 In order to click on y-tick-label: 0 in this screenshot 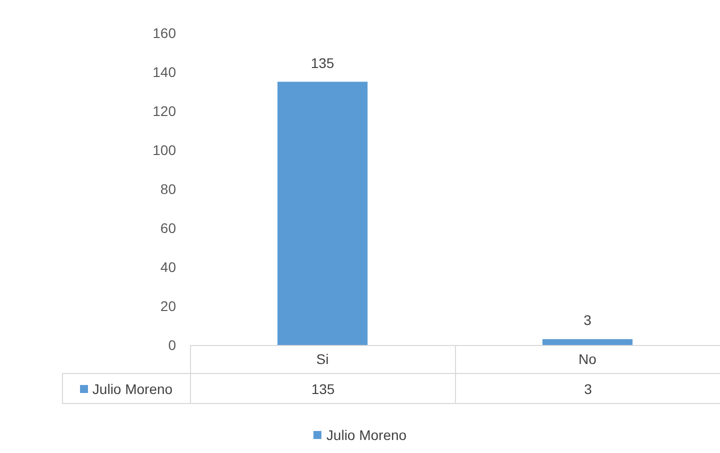, I will do `click(172, 345)`.